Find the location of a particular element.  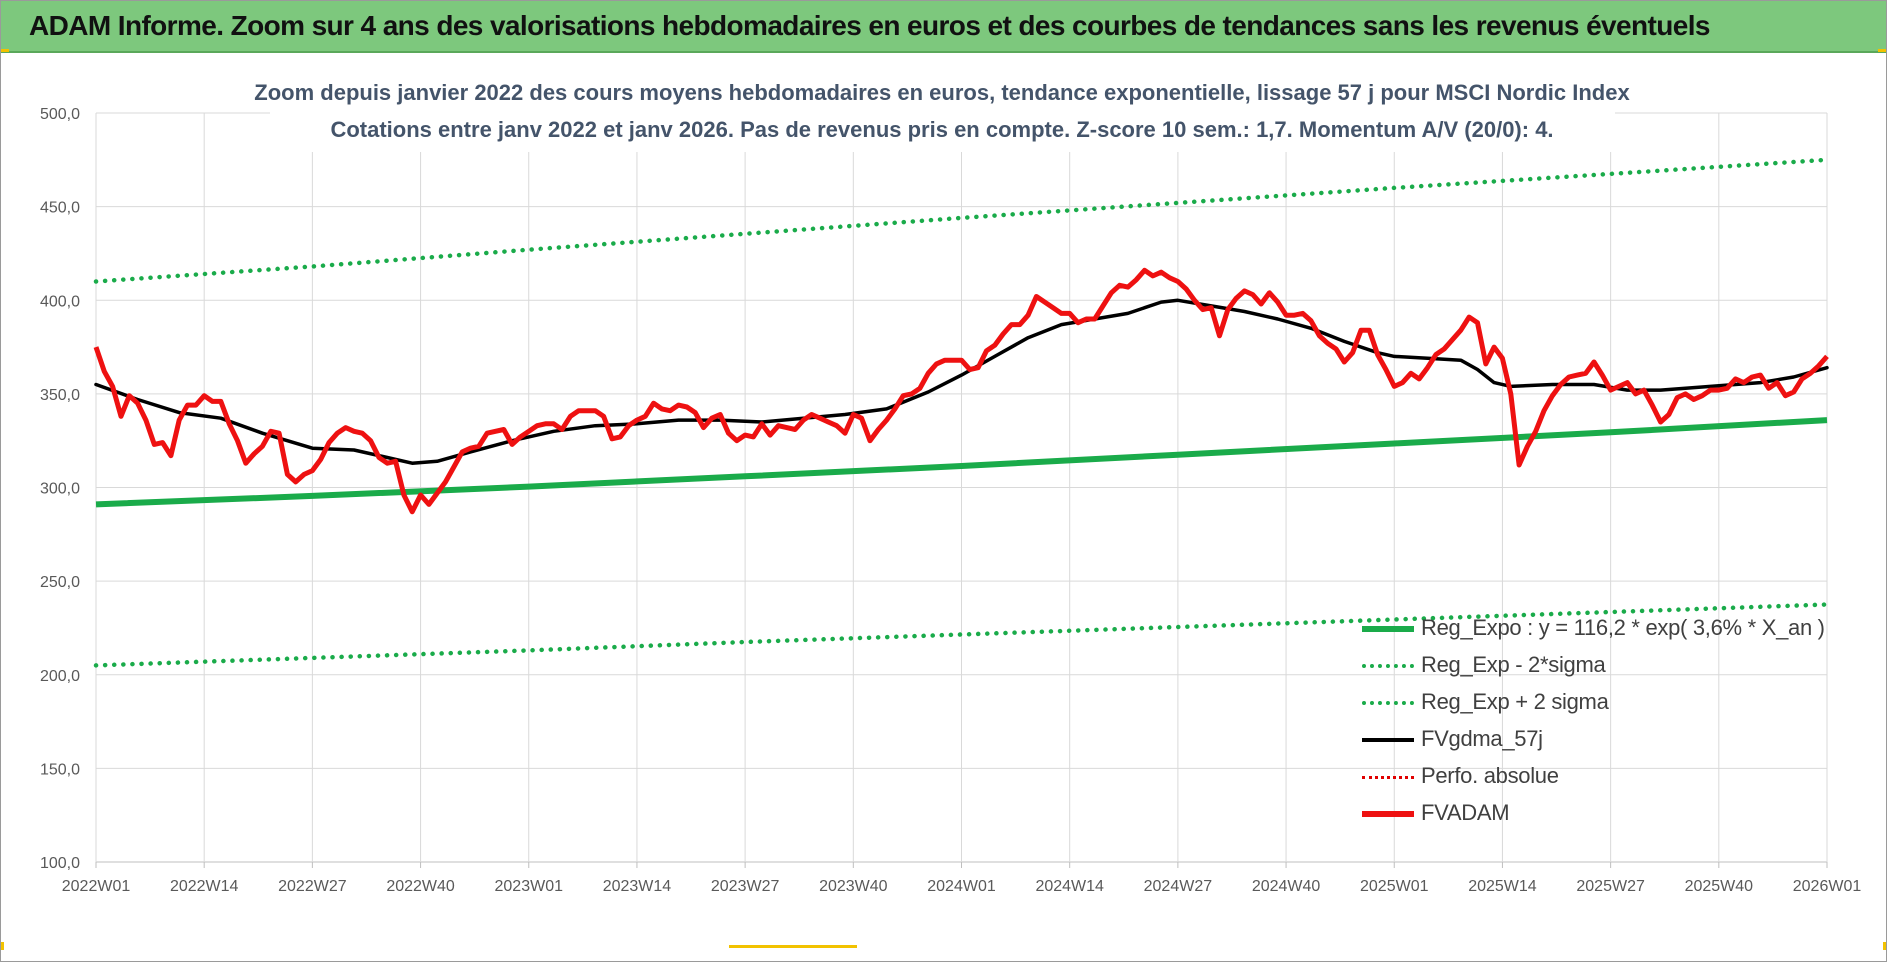

x-tick-label: 2024W40 is located at coordinates (1286, 886).